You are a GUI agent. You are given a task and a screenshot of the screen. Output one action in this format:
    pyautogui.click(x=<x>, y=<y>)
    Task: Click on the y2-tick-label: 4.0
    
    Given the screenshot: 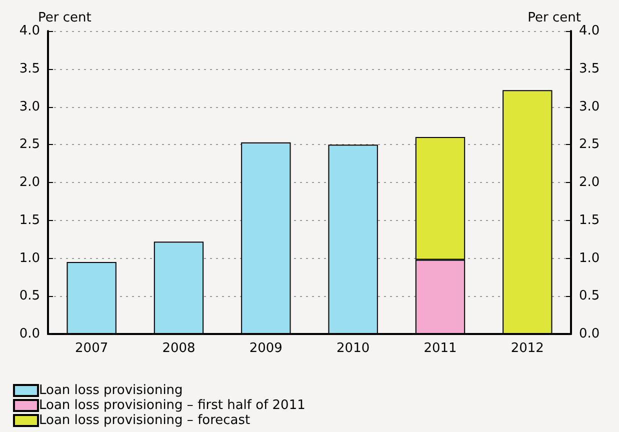 What is the action you would take?
    pyautogui.click(x=589, y=31)
    